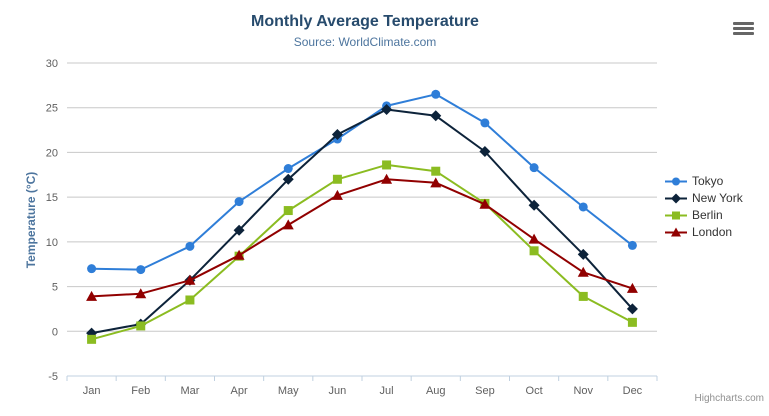 The image size is (769, 416). I want to click on export-menu-button, so click(745, 30).